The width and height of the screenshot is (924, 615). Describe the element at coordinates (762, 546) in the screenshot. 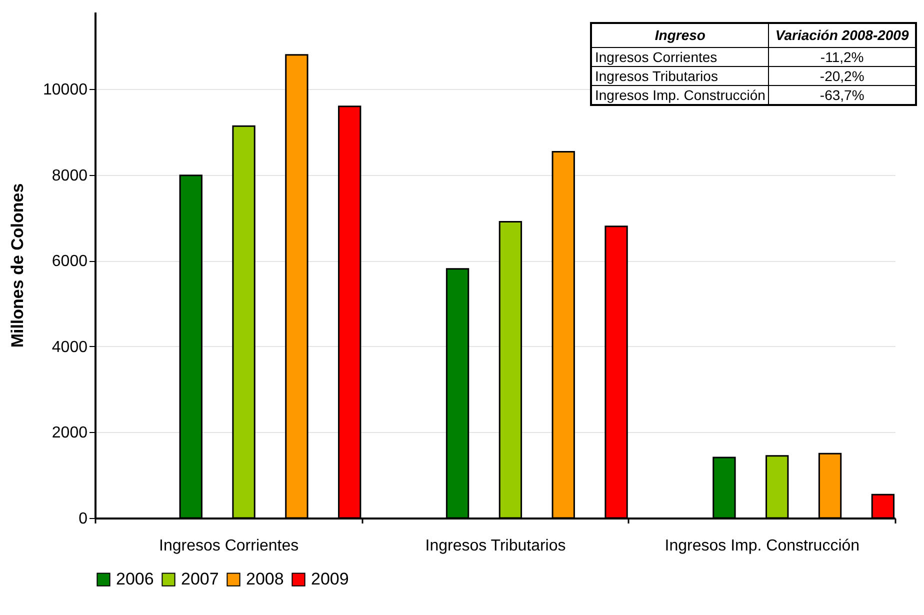

I see `x-tick-label: Ingresos Imp. Construcción` at that location.